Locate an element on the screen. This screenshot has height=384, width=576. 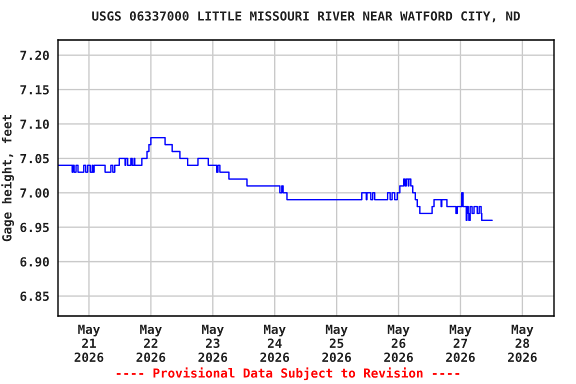
x-tick-label: May 23 2026 is located at coordinates (213, 343).